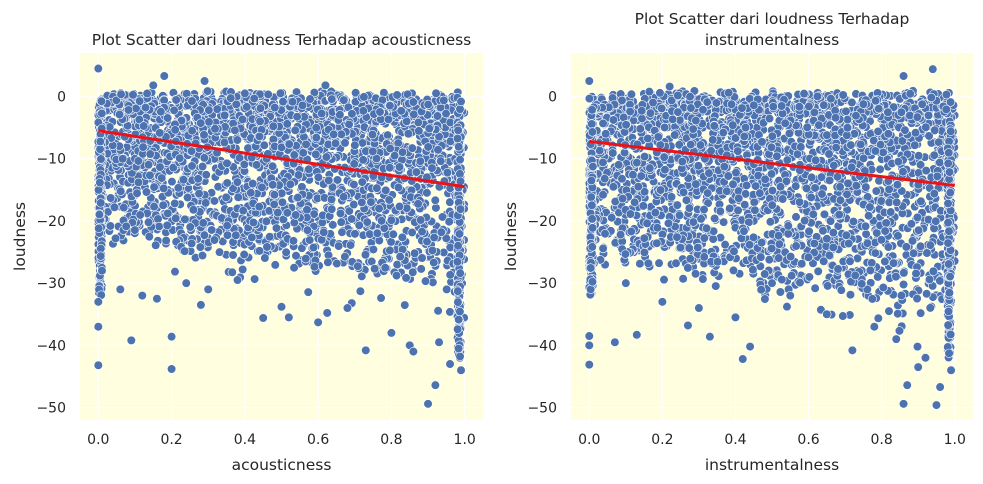 This screenshot has height=484, width=983. Describe the element at coordinates (318, 440) in the screenshot. I see `x-tick-label: 0.6` at that location.